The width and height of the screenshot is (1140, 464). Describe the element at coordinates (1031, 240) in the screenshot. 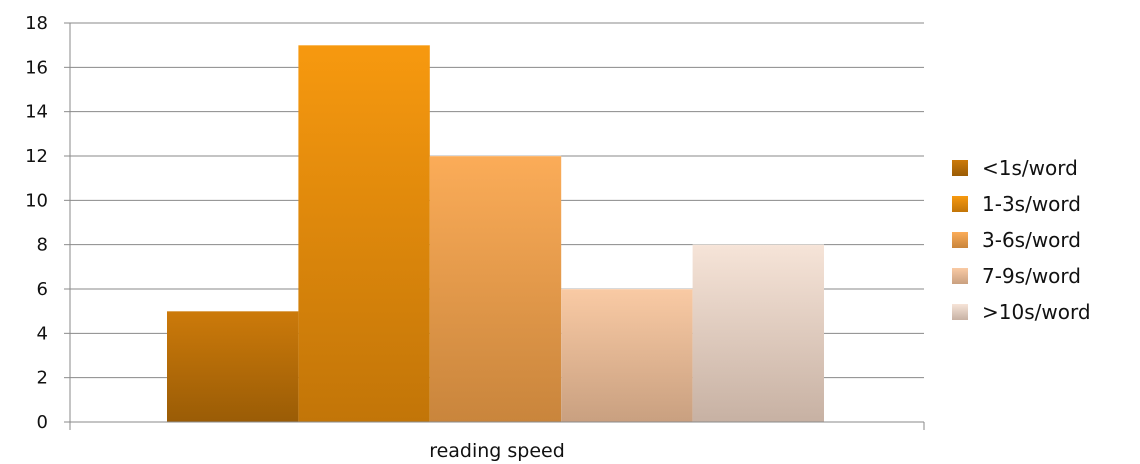

I see `legend-label: 3-6s/word` at that location.